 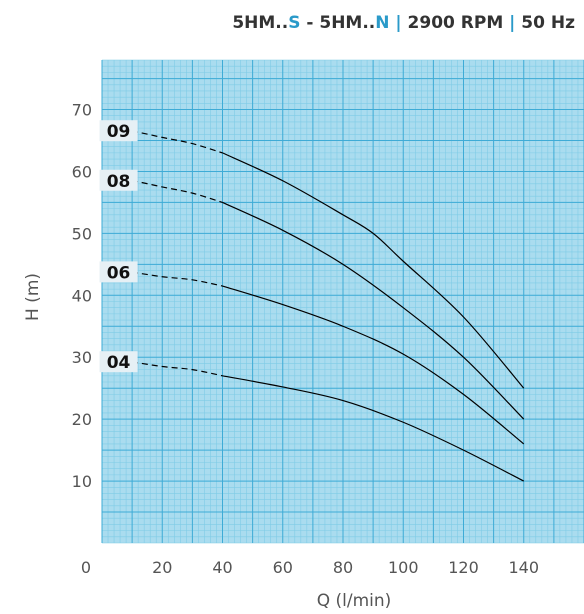 I want to click on y-axis-ticks: 10 20 30 40 50 60 70, so click(x=82, y=296).